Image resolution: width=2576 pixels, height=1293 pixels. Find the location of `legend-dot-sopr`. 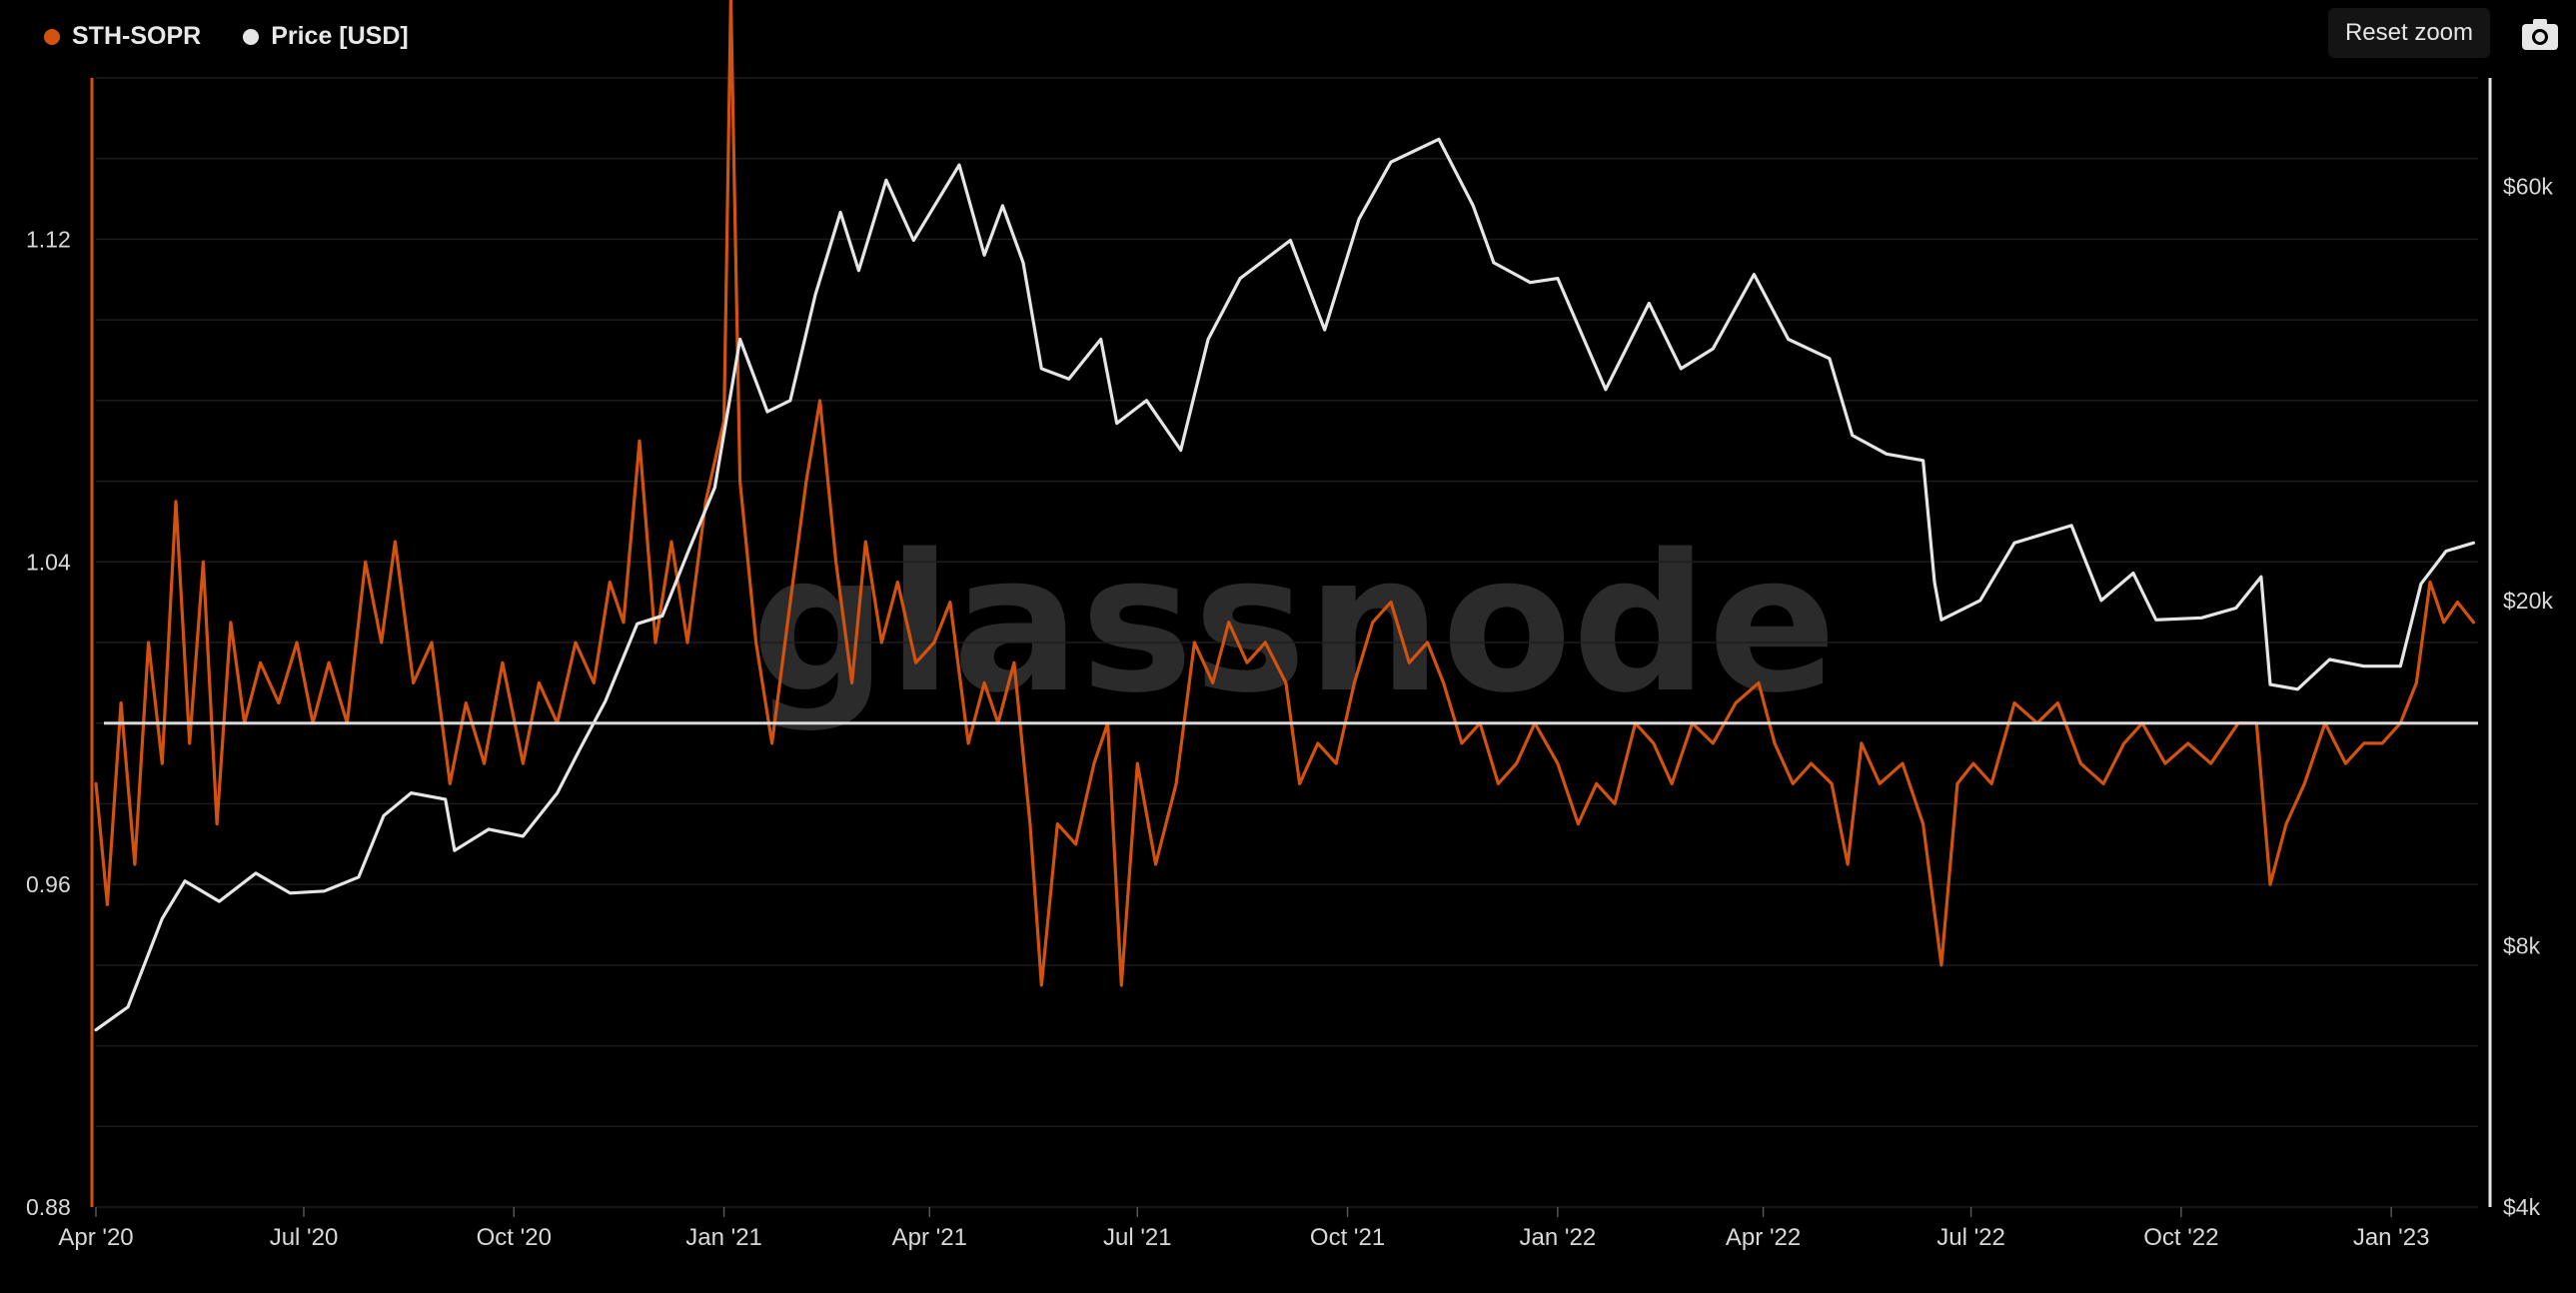

legend-dot-sopr is located at coordinates (52, 36).